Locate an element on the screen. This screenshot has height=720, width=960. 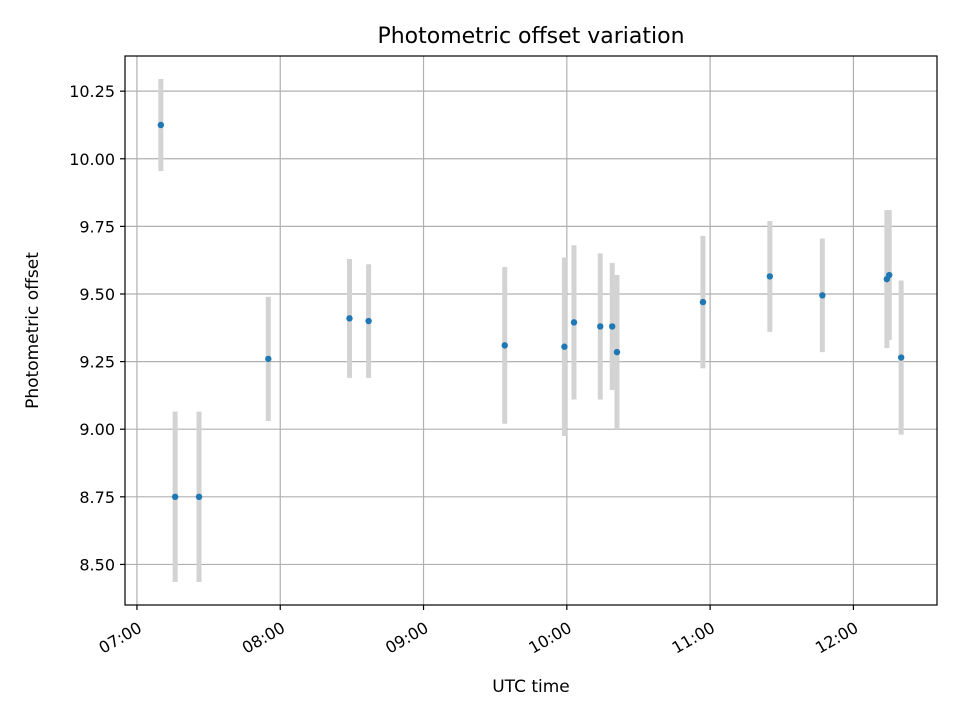
x-tick-label: 10:00 is located at coordinates (549, 638).